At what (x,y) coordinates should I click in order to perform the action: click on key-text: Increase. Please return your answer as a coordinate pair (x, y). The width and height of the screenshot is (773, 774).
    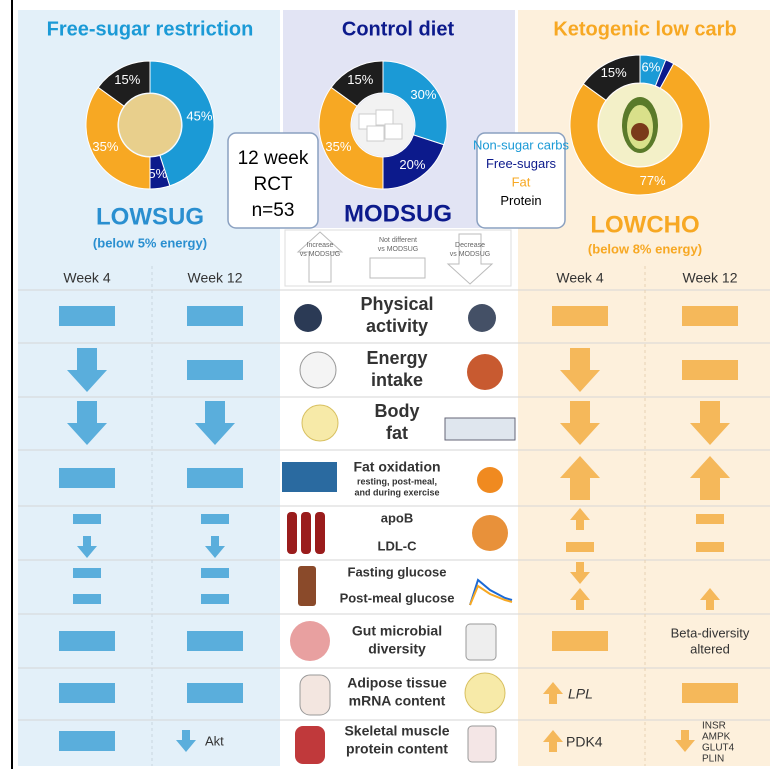
    Looking at the image, I should click on (320, 245).